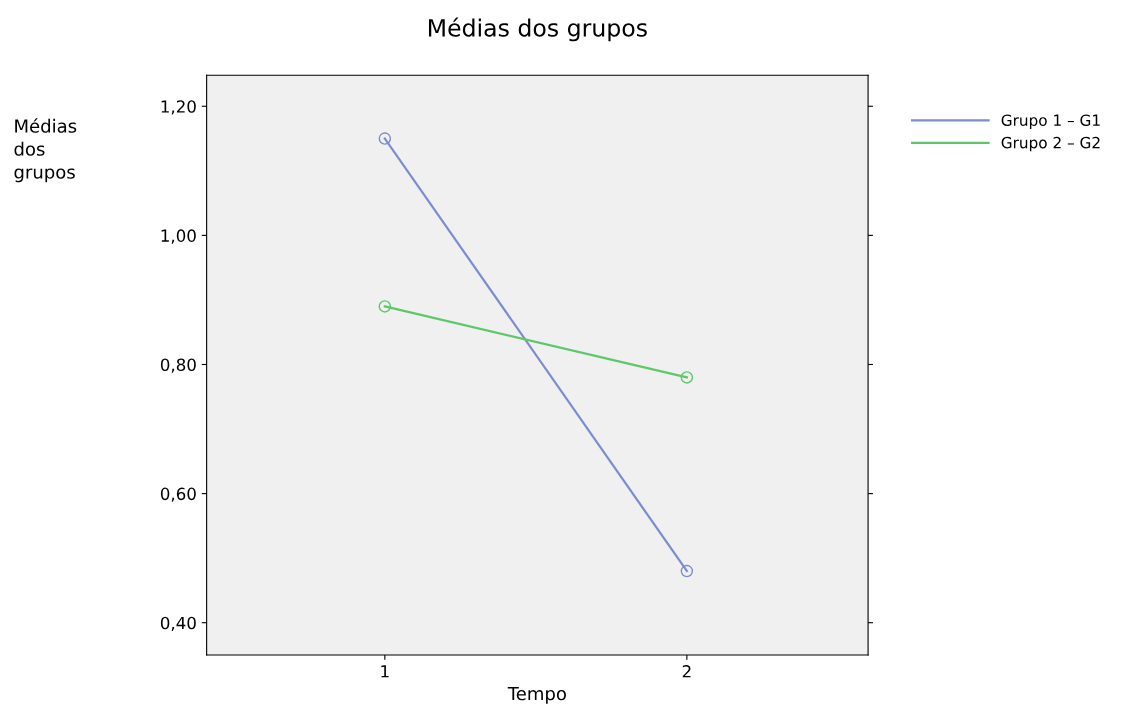 Image resolution: width=1123 pixels, height=717 pixels. What do you see at coordinates (385, 671) in the screenshot?
I see `x-tick-label: 1` at bounding box center [385, 671].